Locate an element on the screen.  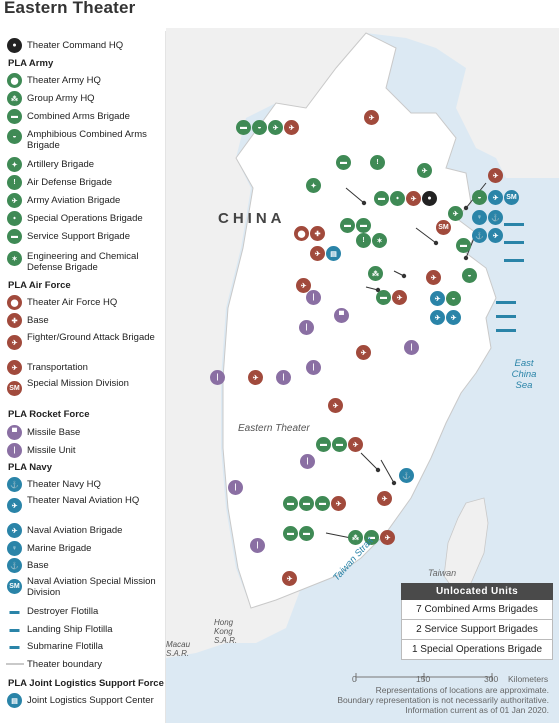
legend-item-special-operations-brigade: Special Operations Brigade is located at coordinates (85, 218).